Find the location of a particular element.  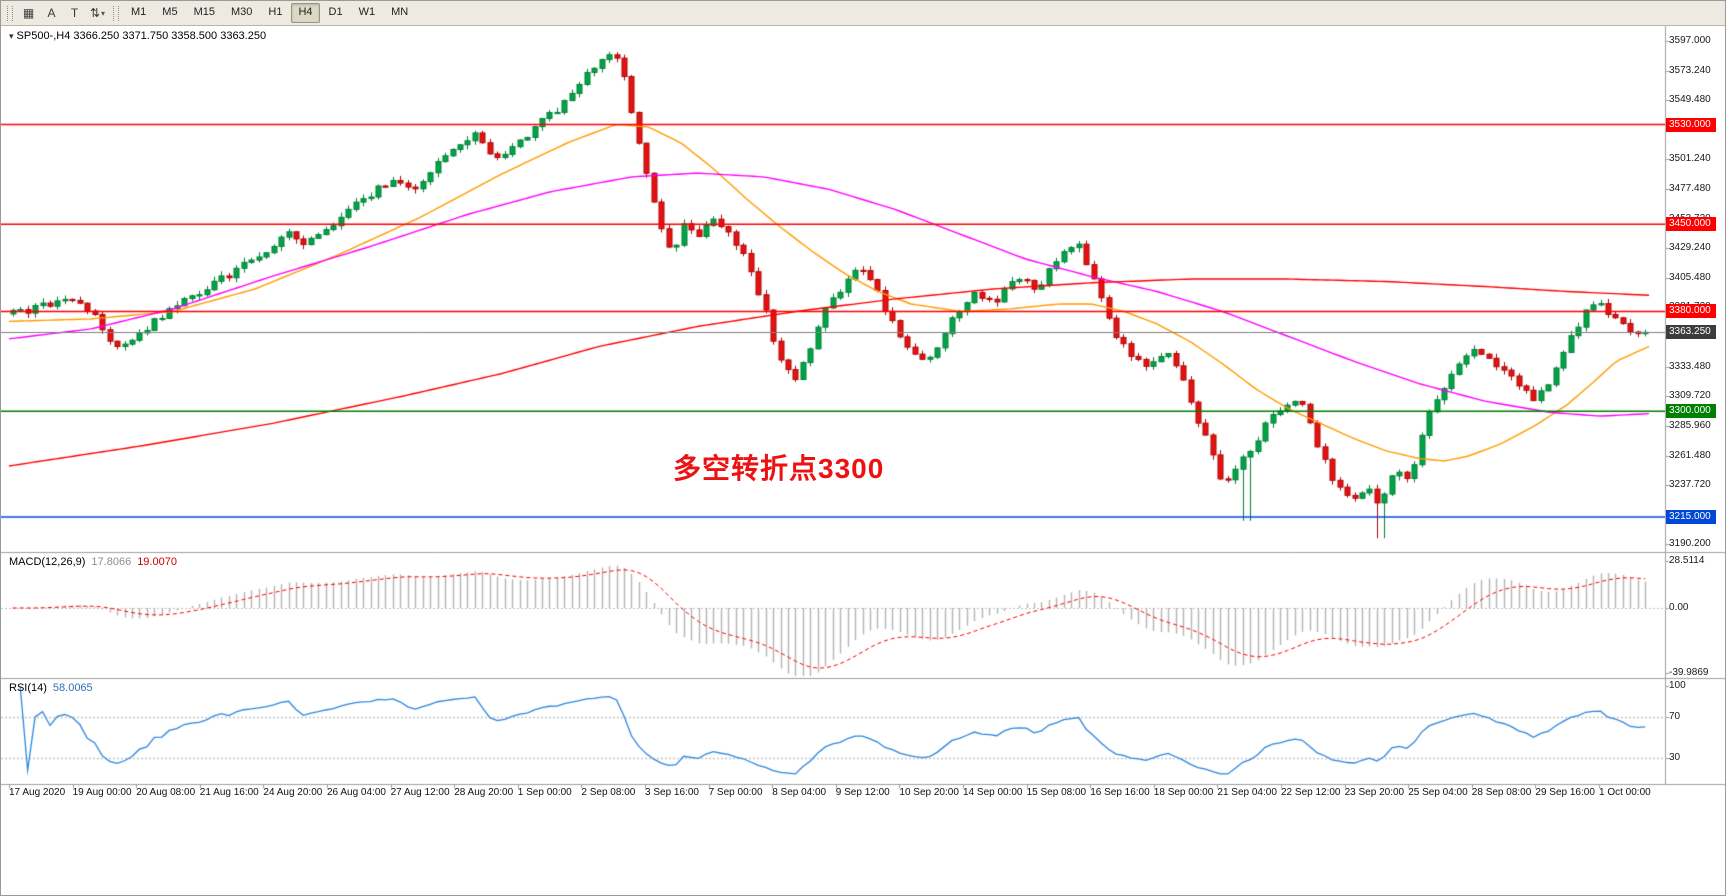

timeframe-button-m5: M5 is located at coordinates (170, 12).